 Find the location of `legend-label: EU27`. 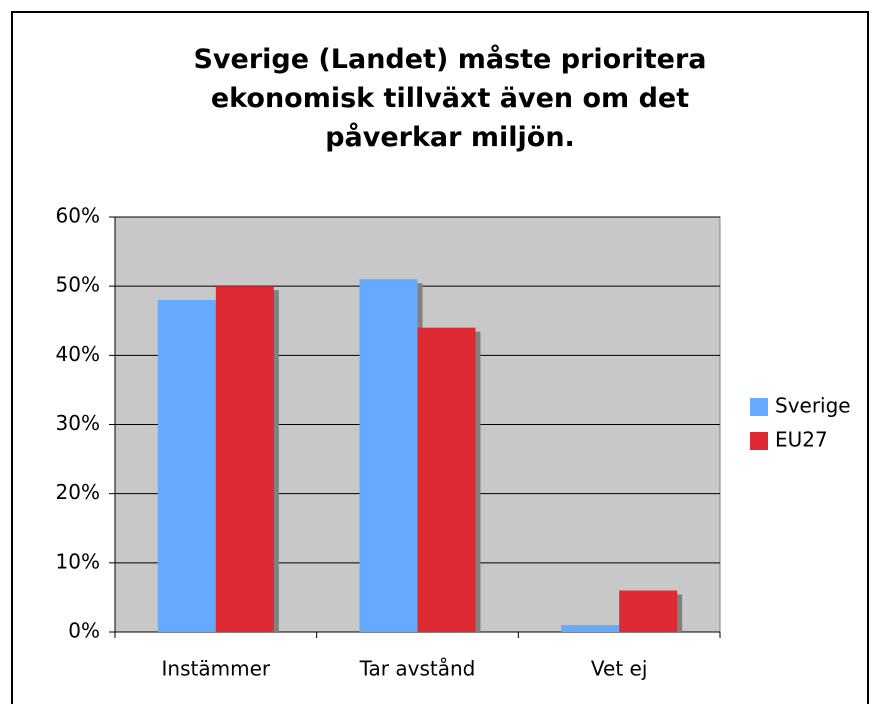

legend-label: EU27 is located at coordinates (801, 440).